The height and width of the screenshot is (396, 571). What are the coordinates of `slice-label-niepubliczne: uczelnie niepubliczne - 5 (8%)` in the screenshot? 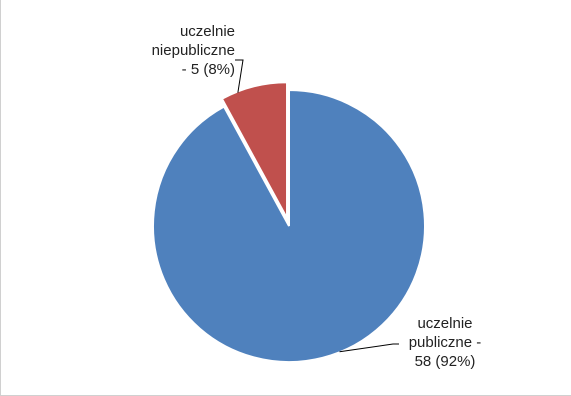 It's located at (177, 50).